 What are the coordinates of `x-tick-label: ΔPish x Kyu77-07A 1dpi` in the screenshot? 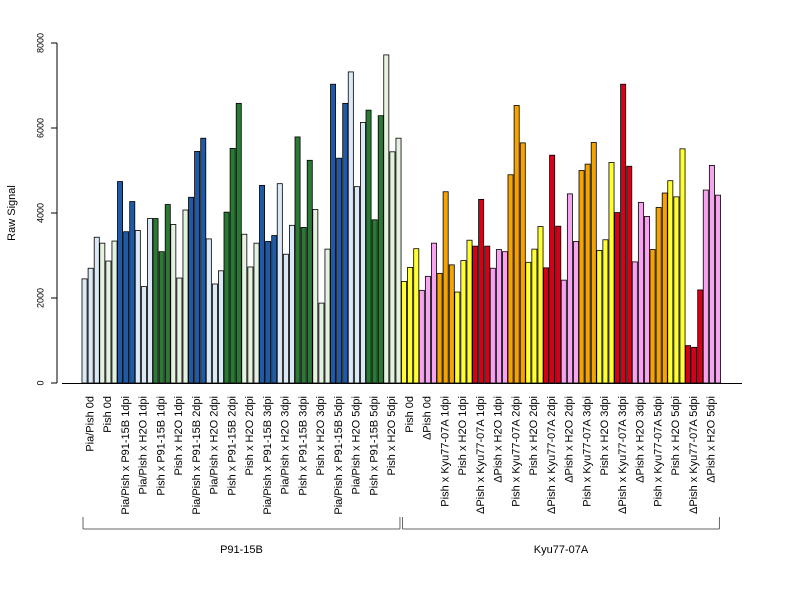 It's located at (481, 455).